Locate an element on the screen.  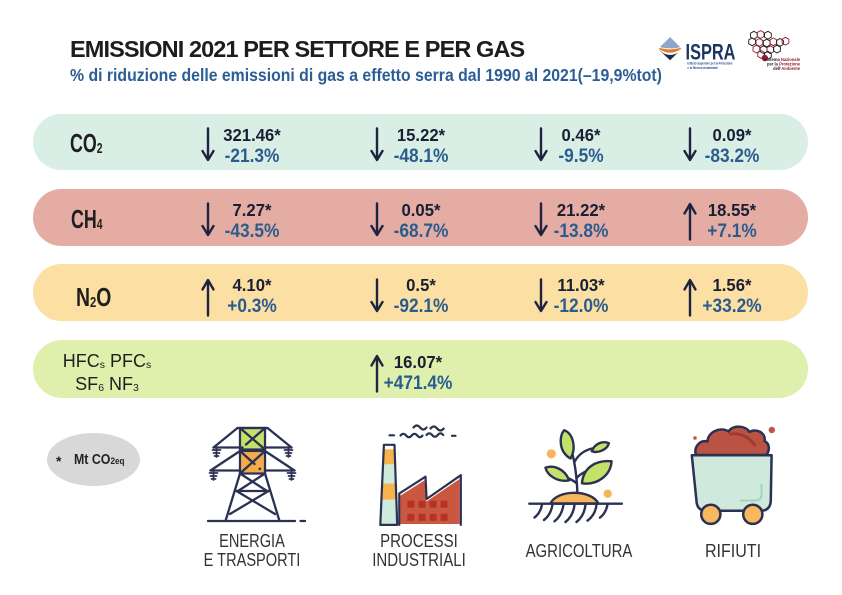
svg-text: e la Ricerca Ambientale is located at coordinates (702, 68).